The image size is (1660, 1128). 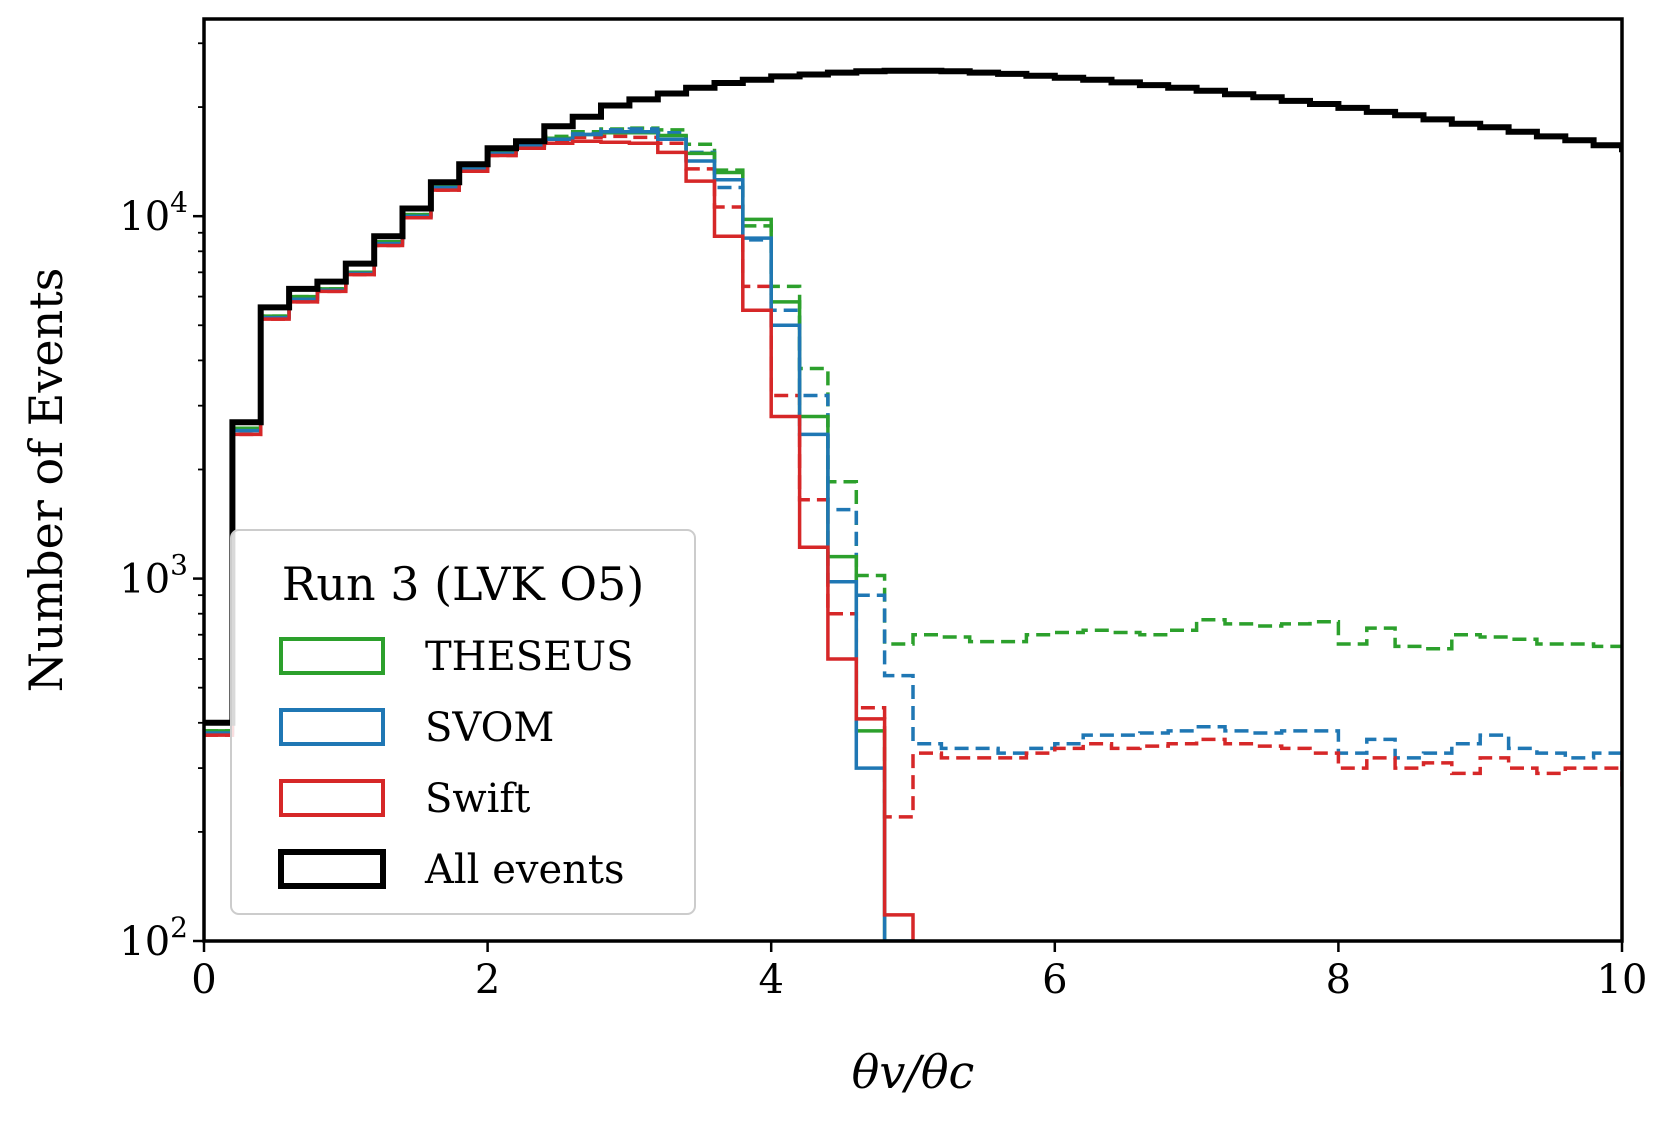 I want to click on legend-label-theseus: THESEUS, so click(x=529, y=657).